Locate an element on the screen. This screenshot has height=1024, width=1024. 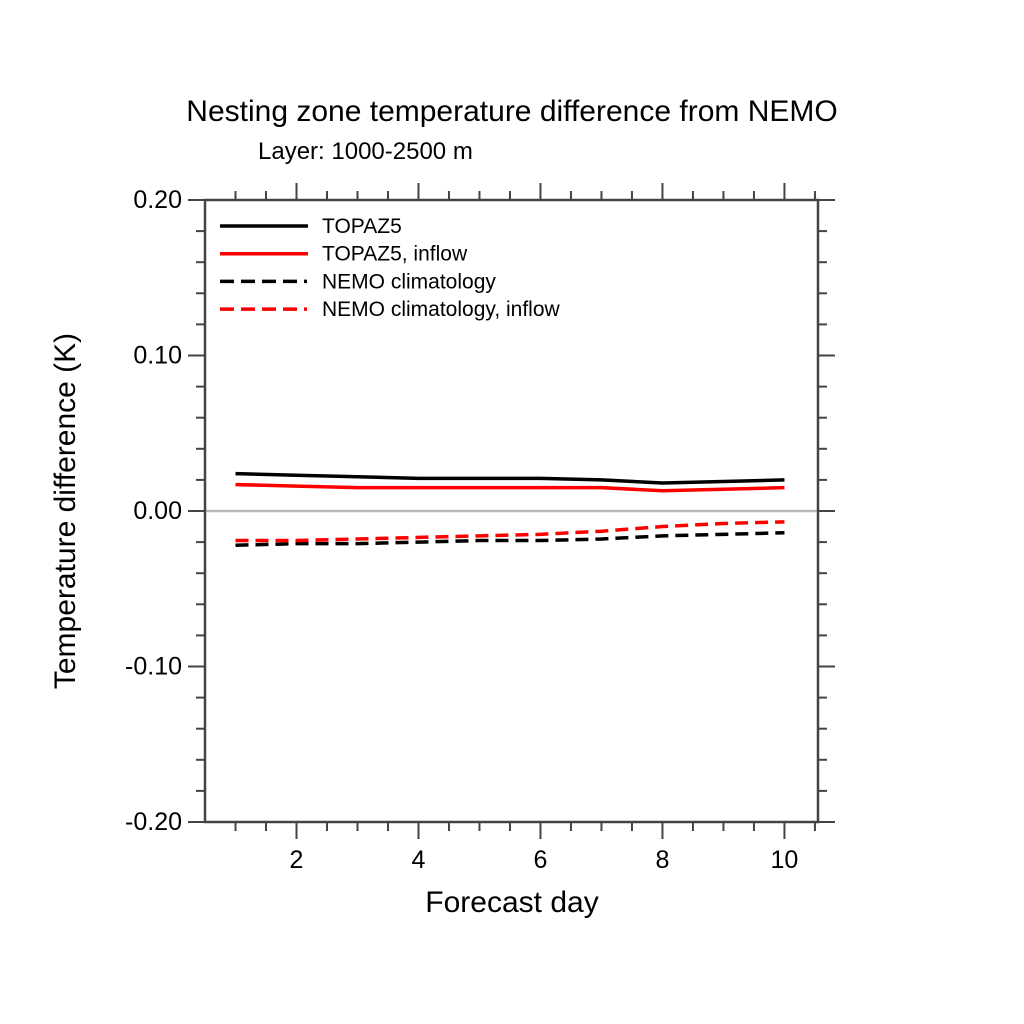
y-tick-label: -0.20 is located at coordinates (153, 822).